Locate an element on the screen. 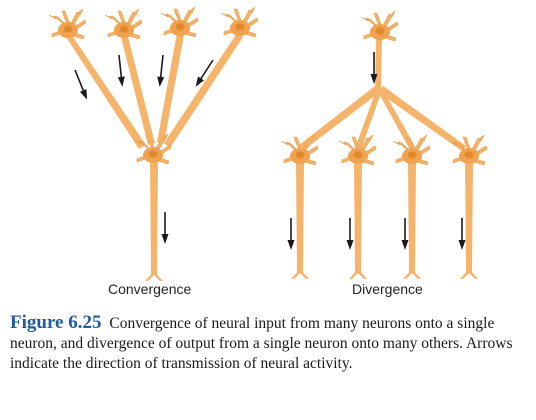 The height and width of the screenshot is (420, 536). source-axon is located at coordinates (378, 64).